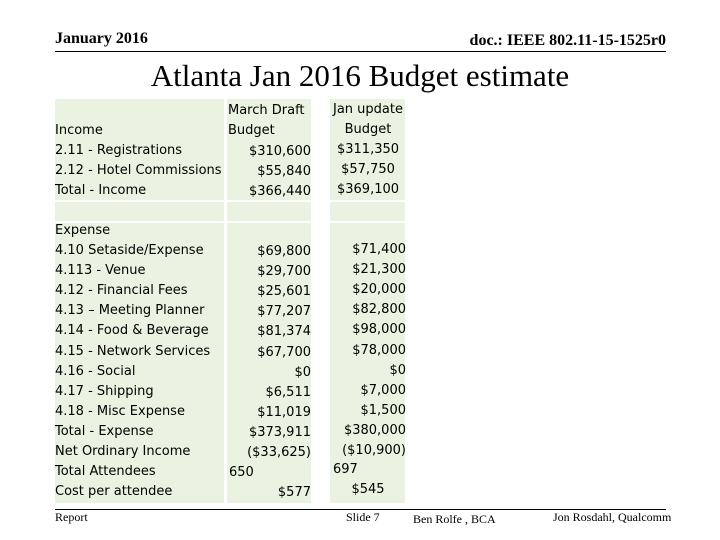  Describe the element at coordinates (284, 312) in the screenshot. I see `table-cell-march: $77,207` at that location.